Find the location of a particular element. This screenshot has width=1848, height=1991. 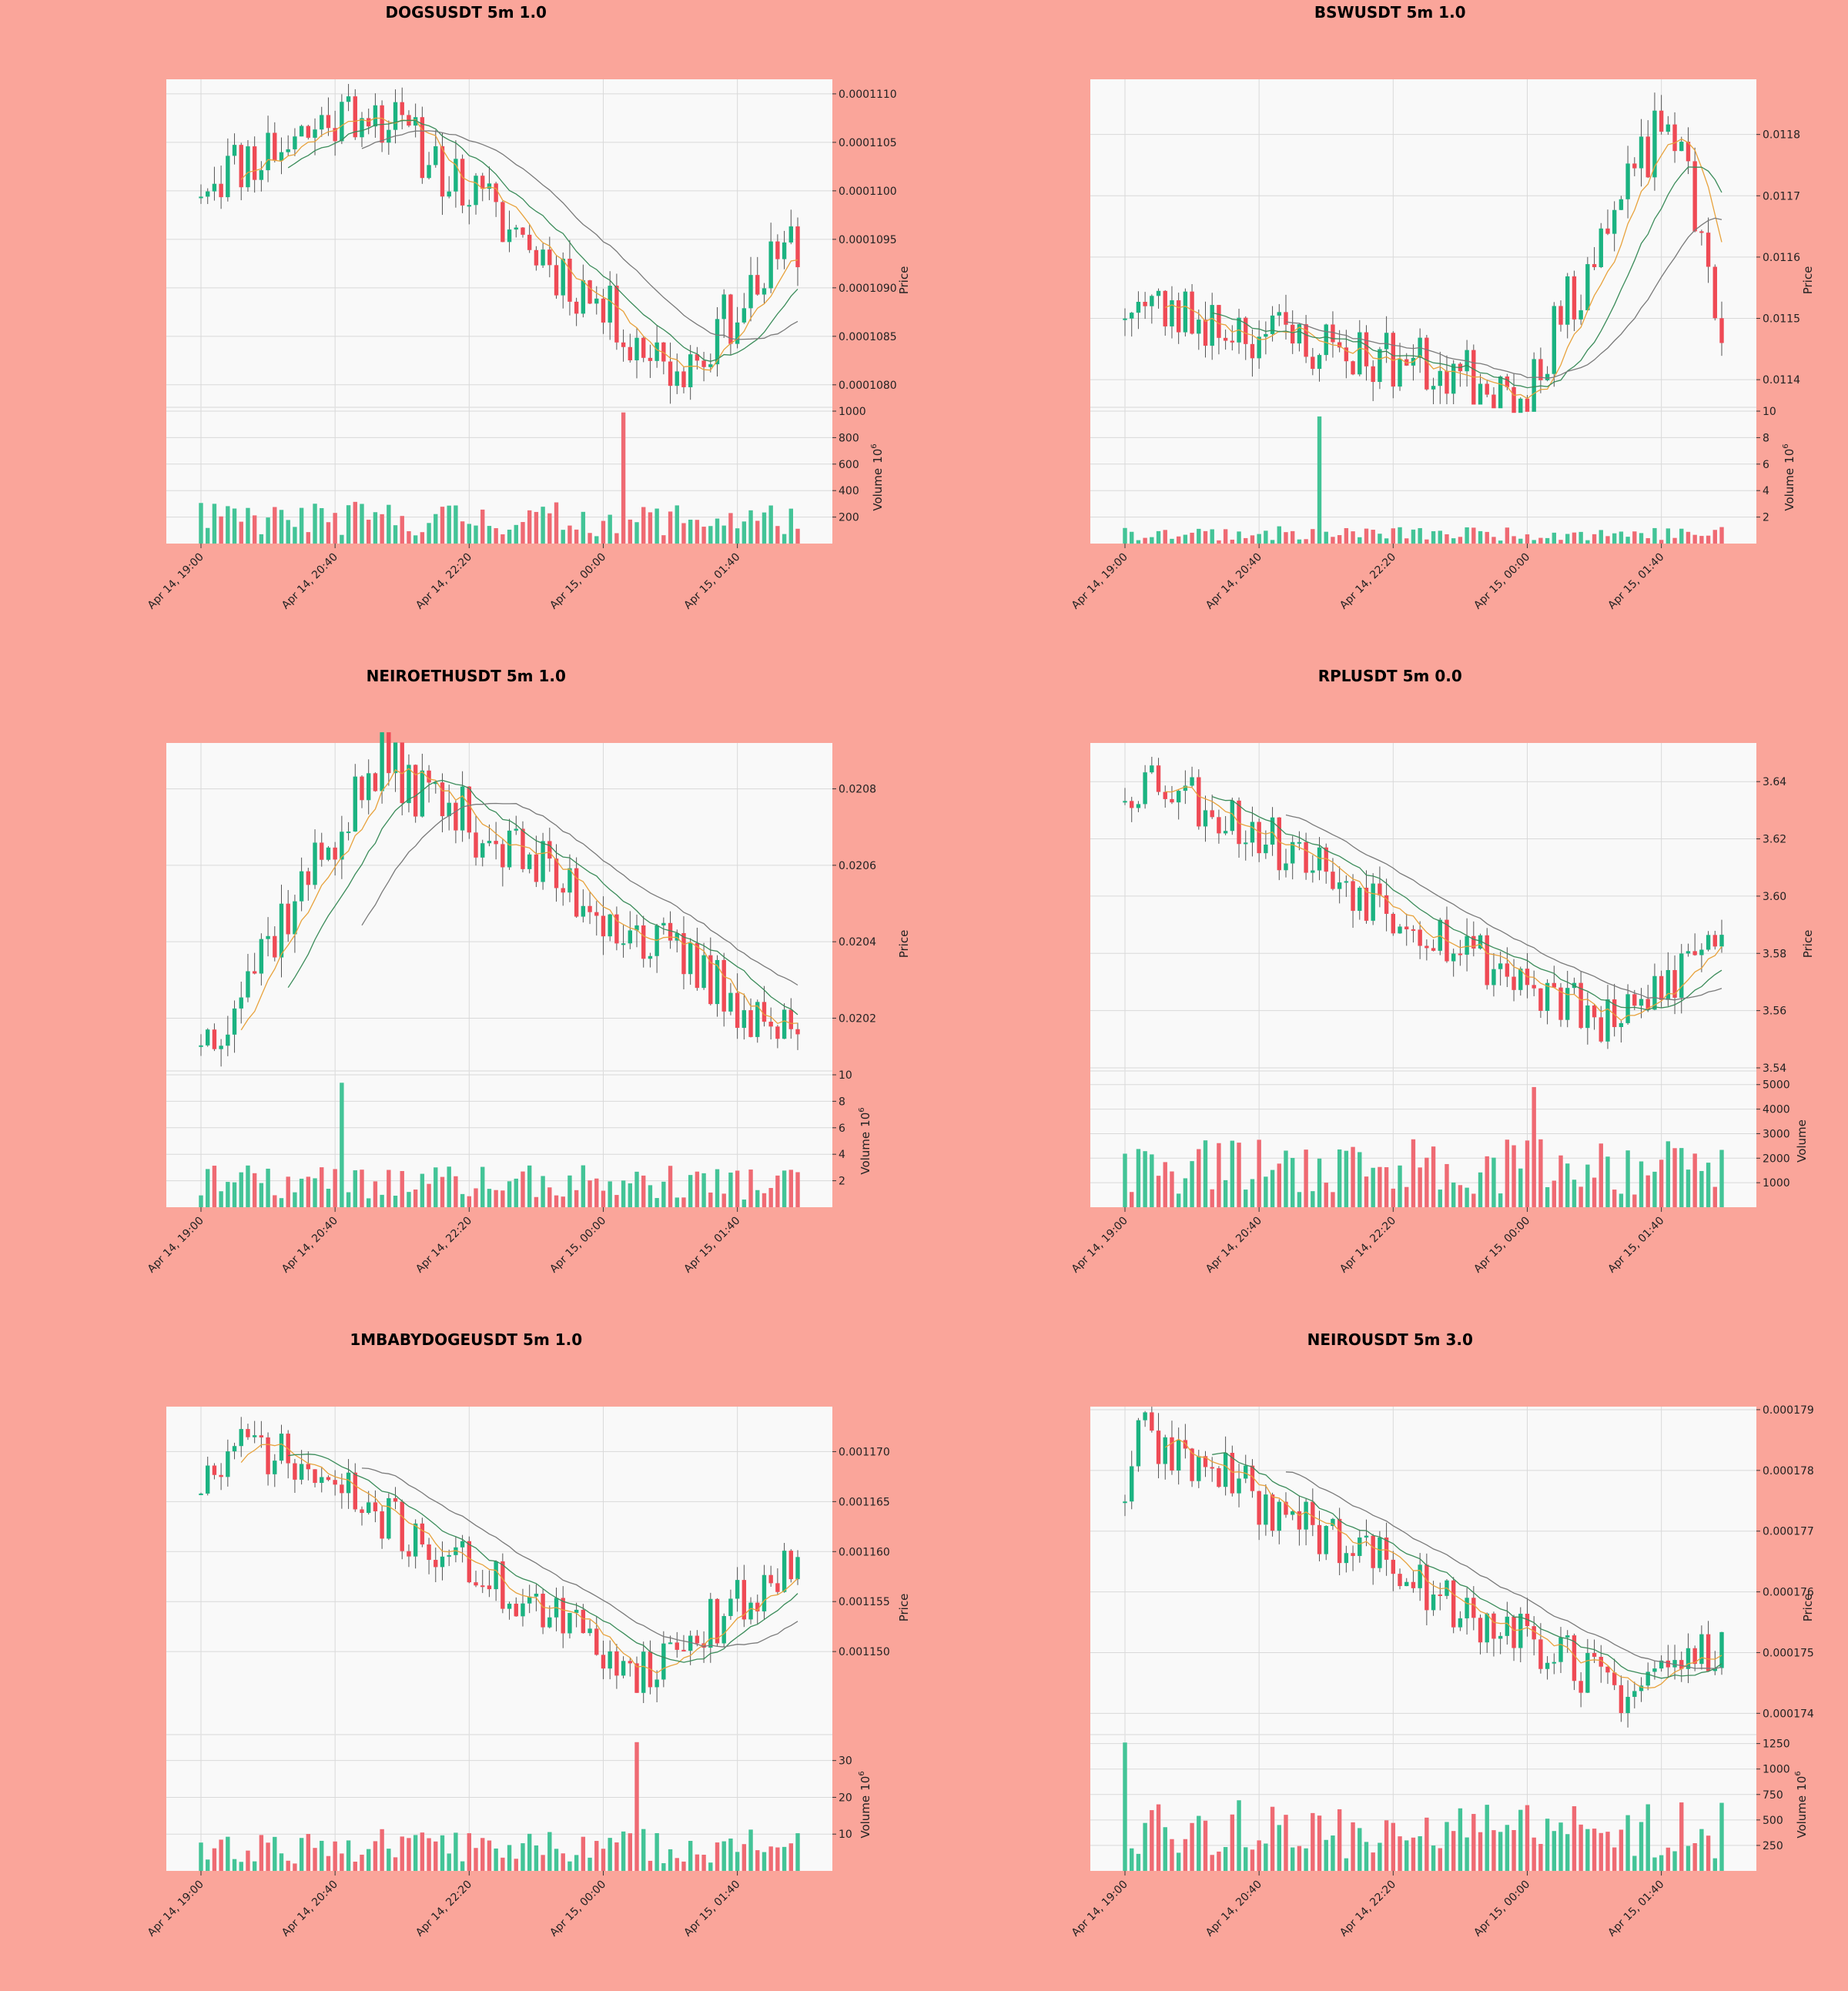

volume-axis-label: Volume 106 is located at coordinates (877, 476).